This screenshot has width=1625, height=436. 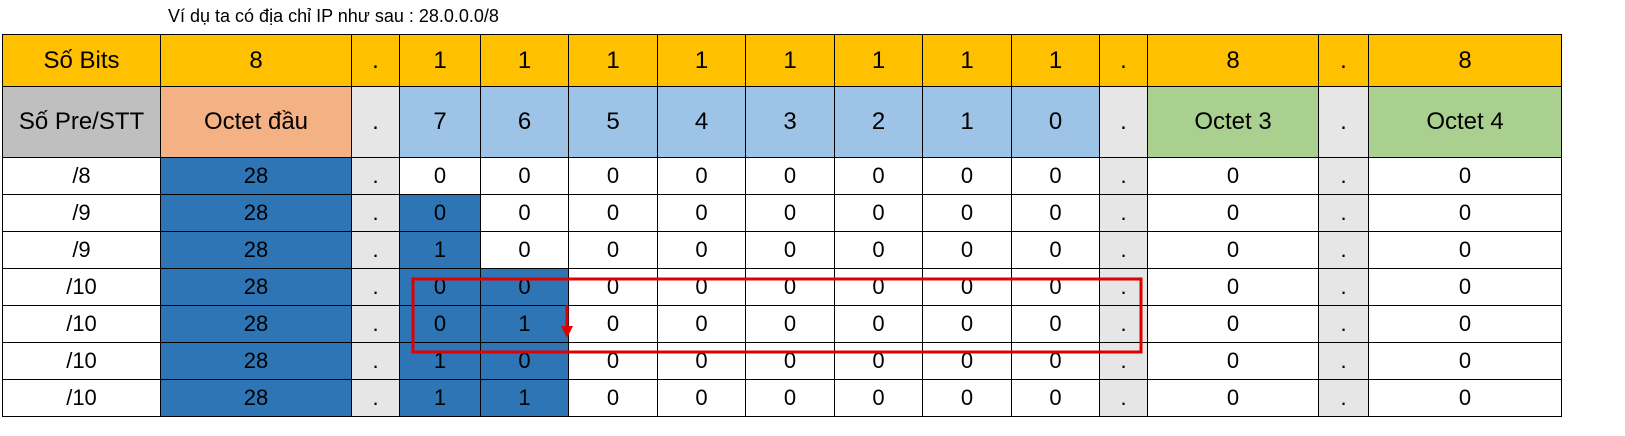 What do you see at coordinates (782, 287) in the screenshot?
I see `table-row: /10 28 . 0 0 0 0 0 0 0 0 . 0 . 0` at bounding box center [782, 287].